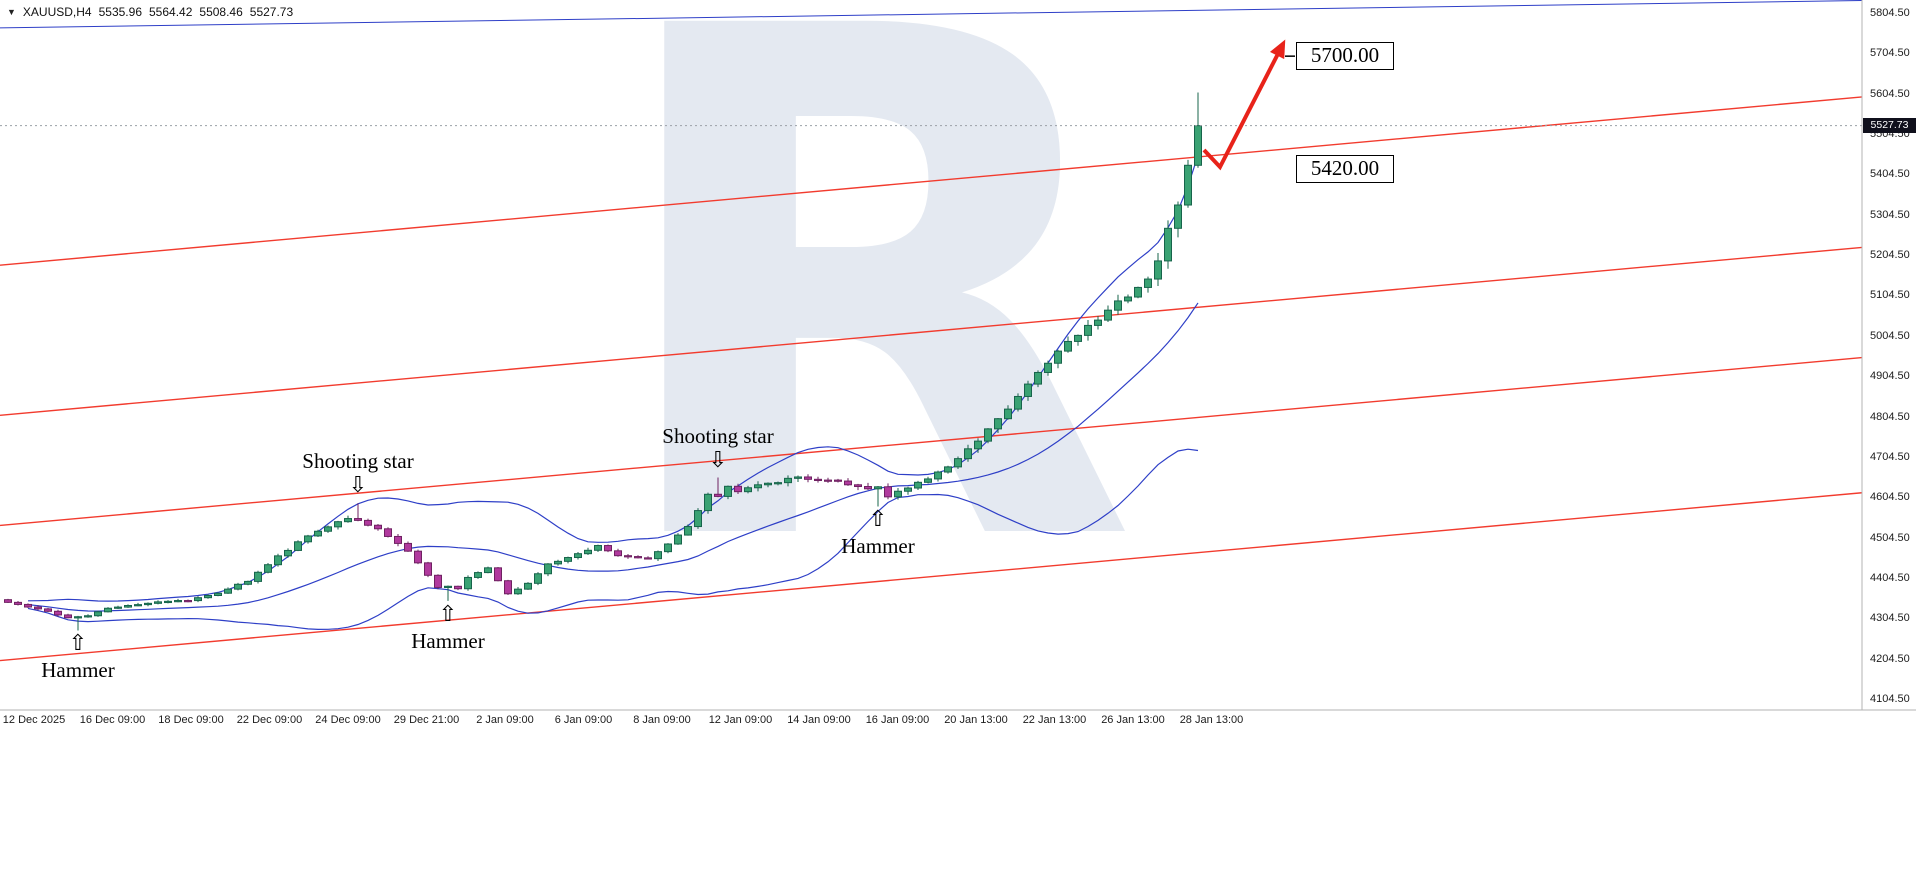 This screenshot has width=1916, height=896. Describe the element at coordinates (34, 720) in the screenshot. I see `time-axis-label: 12 Dec 2025` at that location.